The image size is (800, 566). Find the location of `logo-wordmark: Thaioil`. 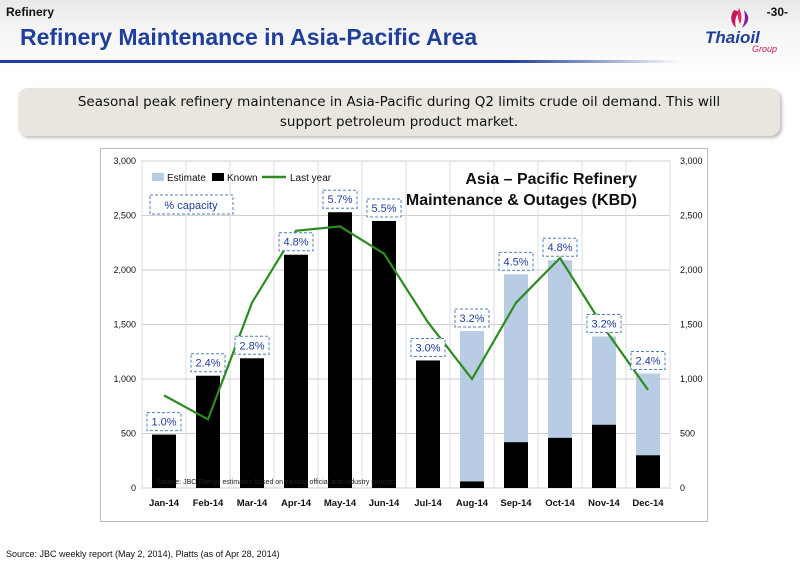

logo-wordmark: Thaioil is located at coordinates (732, 37).